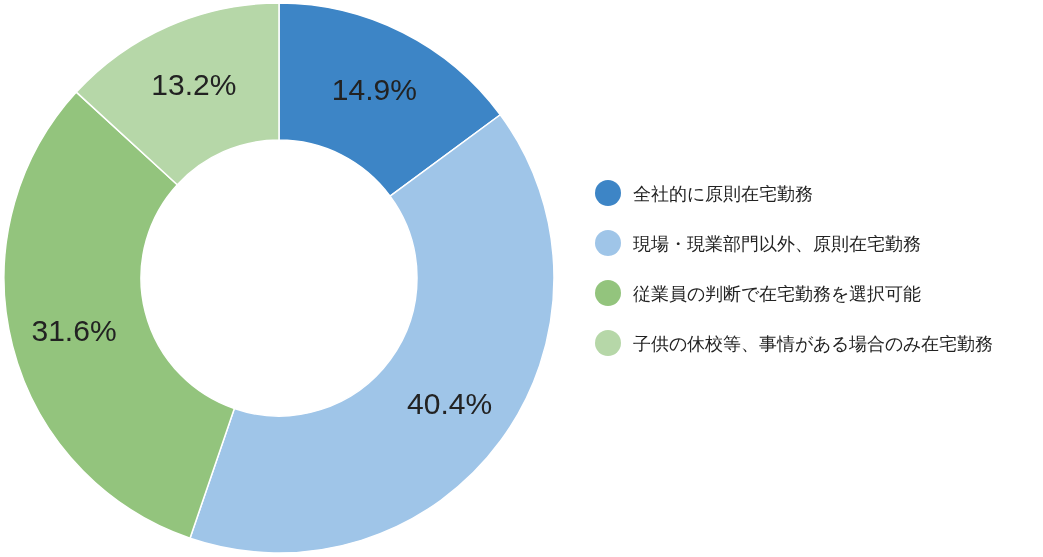  What do you see at coordinates (723, 193) in the screenshot?
I see `legend-label: 全社的に原則在宅勤務` at bounding box center [723, 193].